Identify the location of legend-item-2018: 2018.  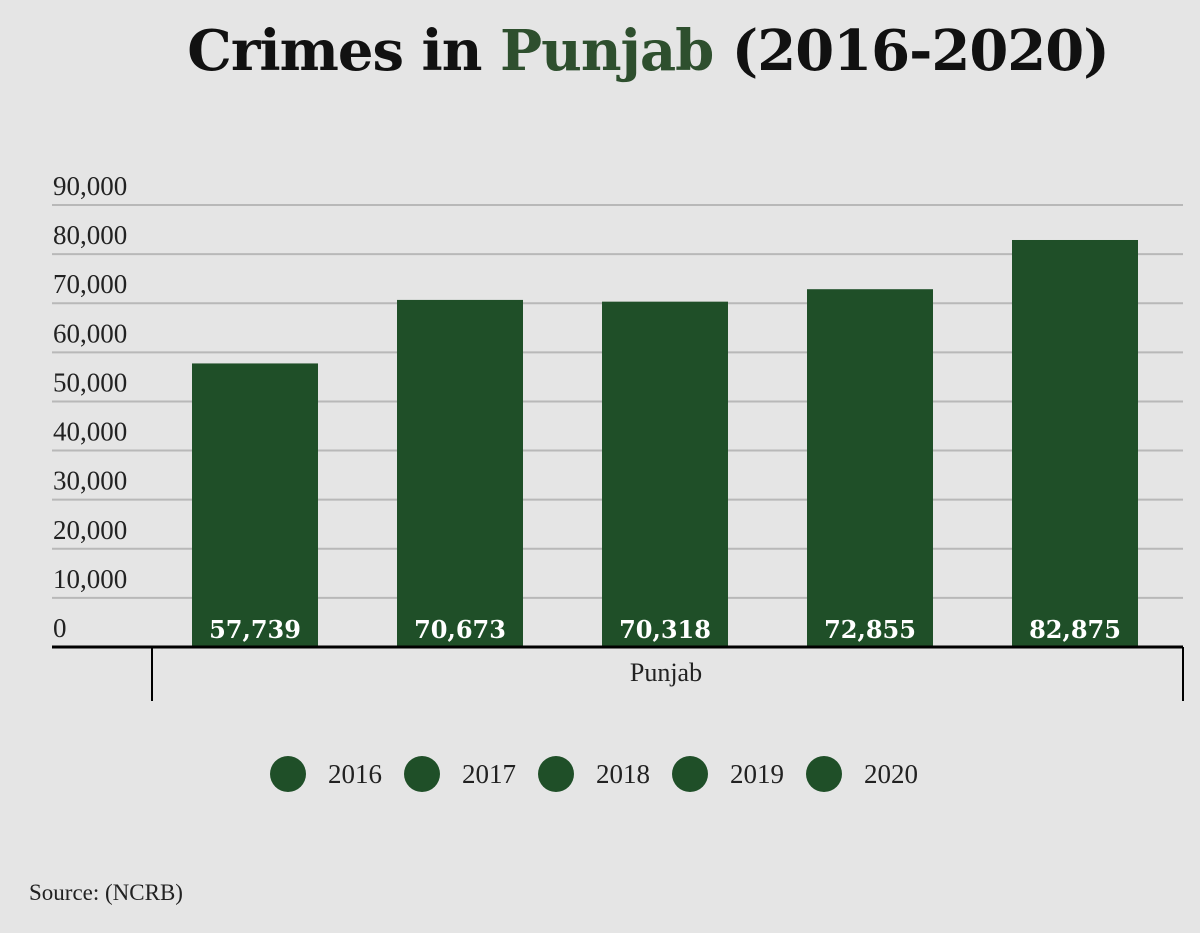
(594, 774).